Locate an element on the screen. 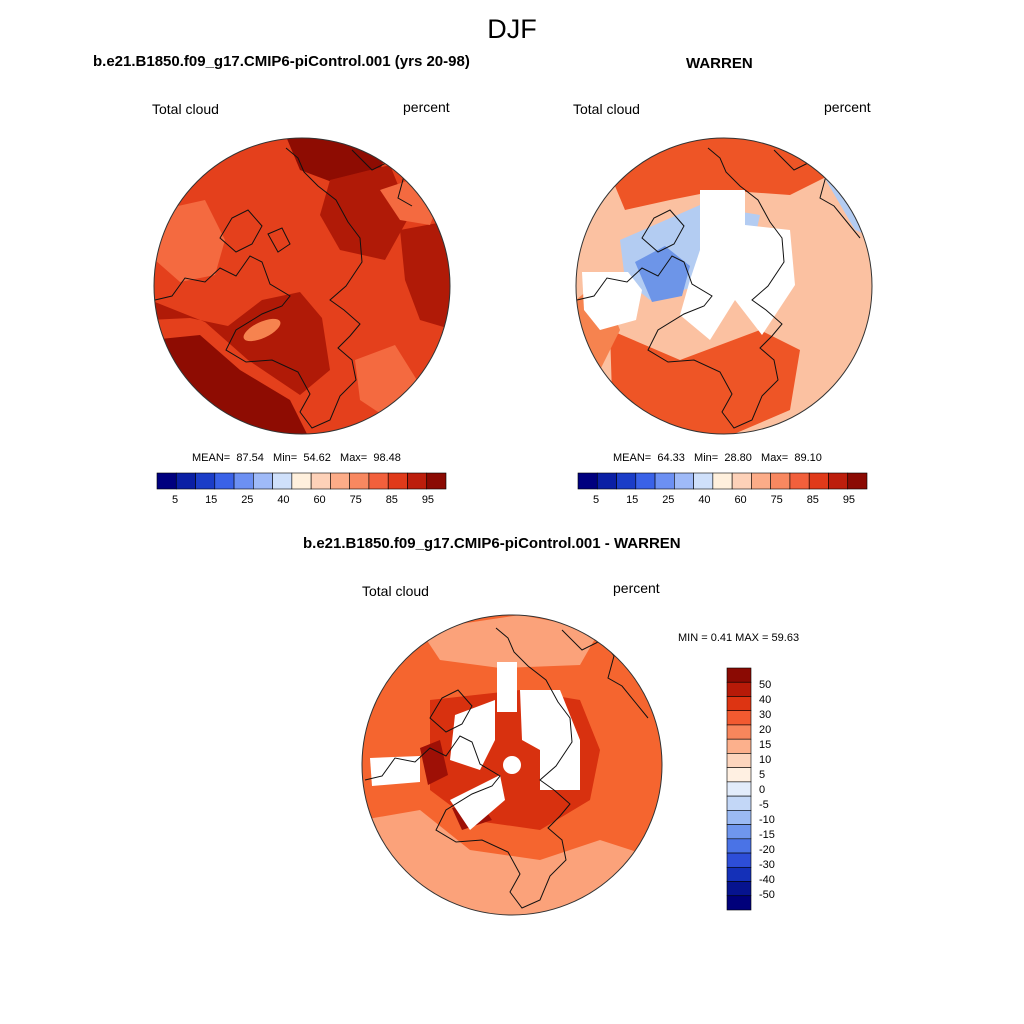 This screenshot has width=1024, height=1024. panel3-min-max: MIN = 0.41 MAX = 59.63 is located at coordinates (739, 638).